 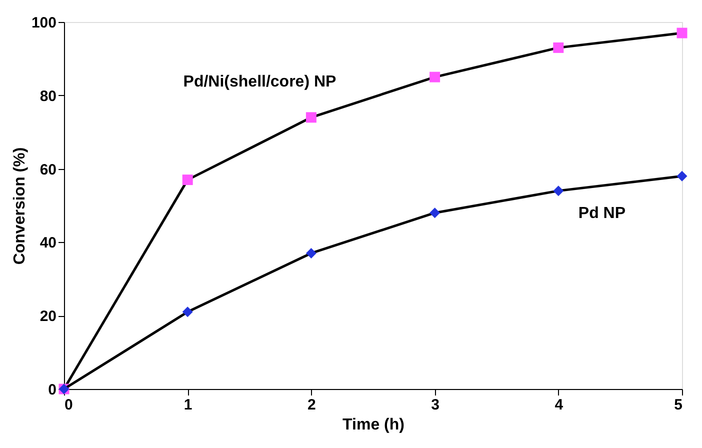 What do you see at coordinates (559, 405) in the screenshot?
I see `x-tick-label: 4` at bounding box center [559, 405].